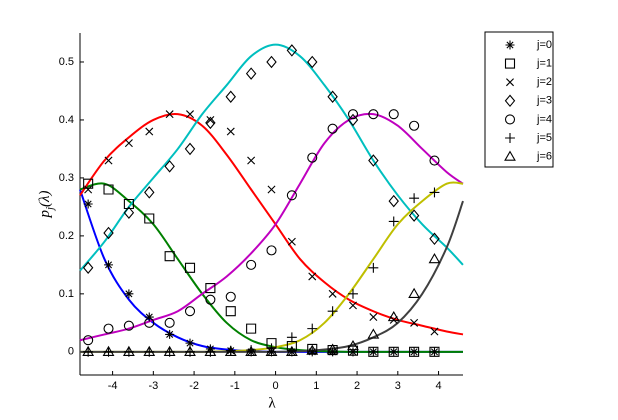 The image size is (618, 420). I want to click on y-tick-label: 0.1, so click(66, 294).